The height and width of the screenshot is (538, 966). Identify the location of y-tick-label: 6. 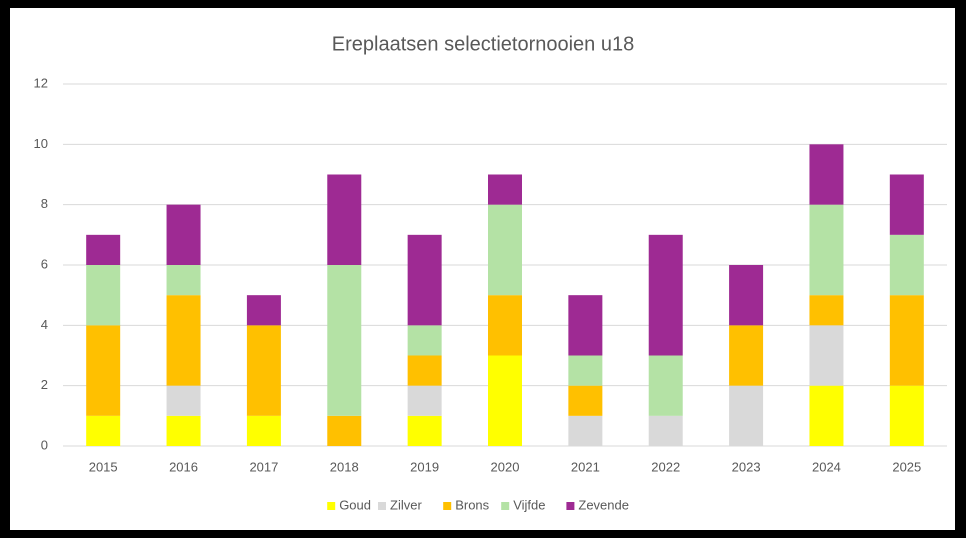
(44, 263).